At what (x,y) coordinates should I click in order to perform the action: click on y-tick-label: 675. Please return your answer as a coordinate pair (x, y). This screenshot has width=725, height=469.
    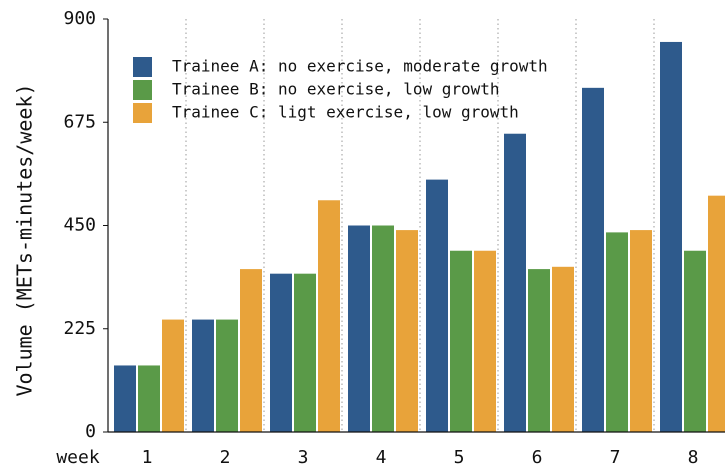
    Looking at the image, I should click on (79, 121).